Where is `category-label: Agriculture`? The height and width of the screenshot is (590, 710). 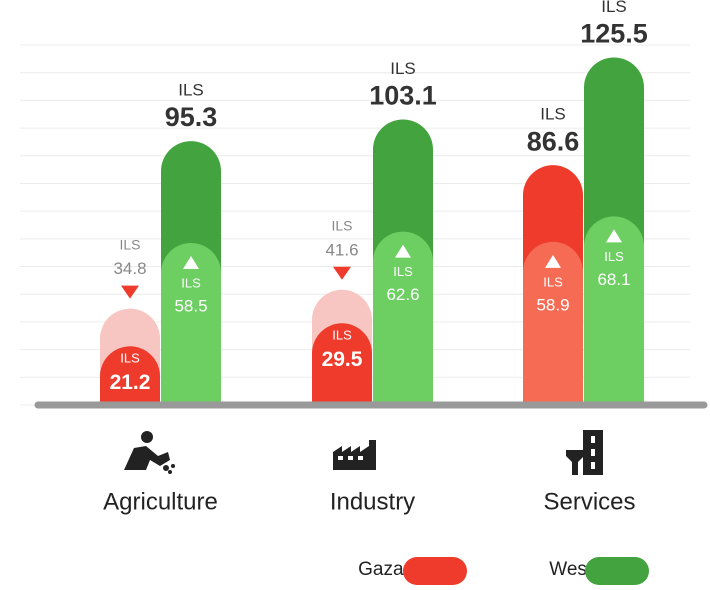 category-label: Agriculture is located at coordinates (160, 501).